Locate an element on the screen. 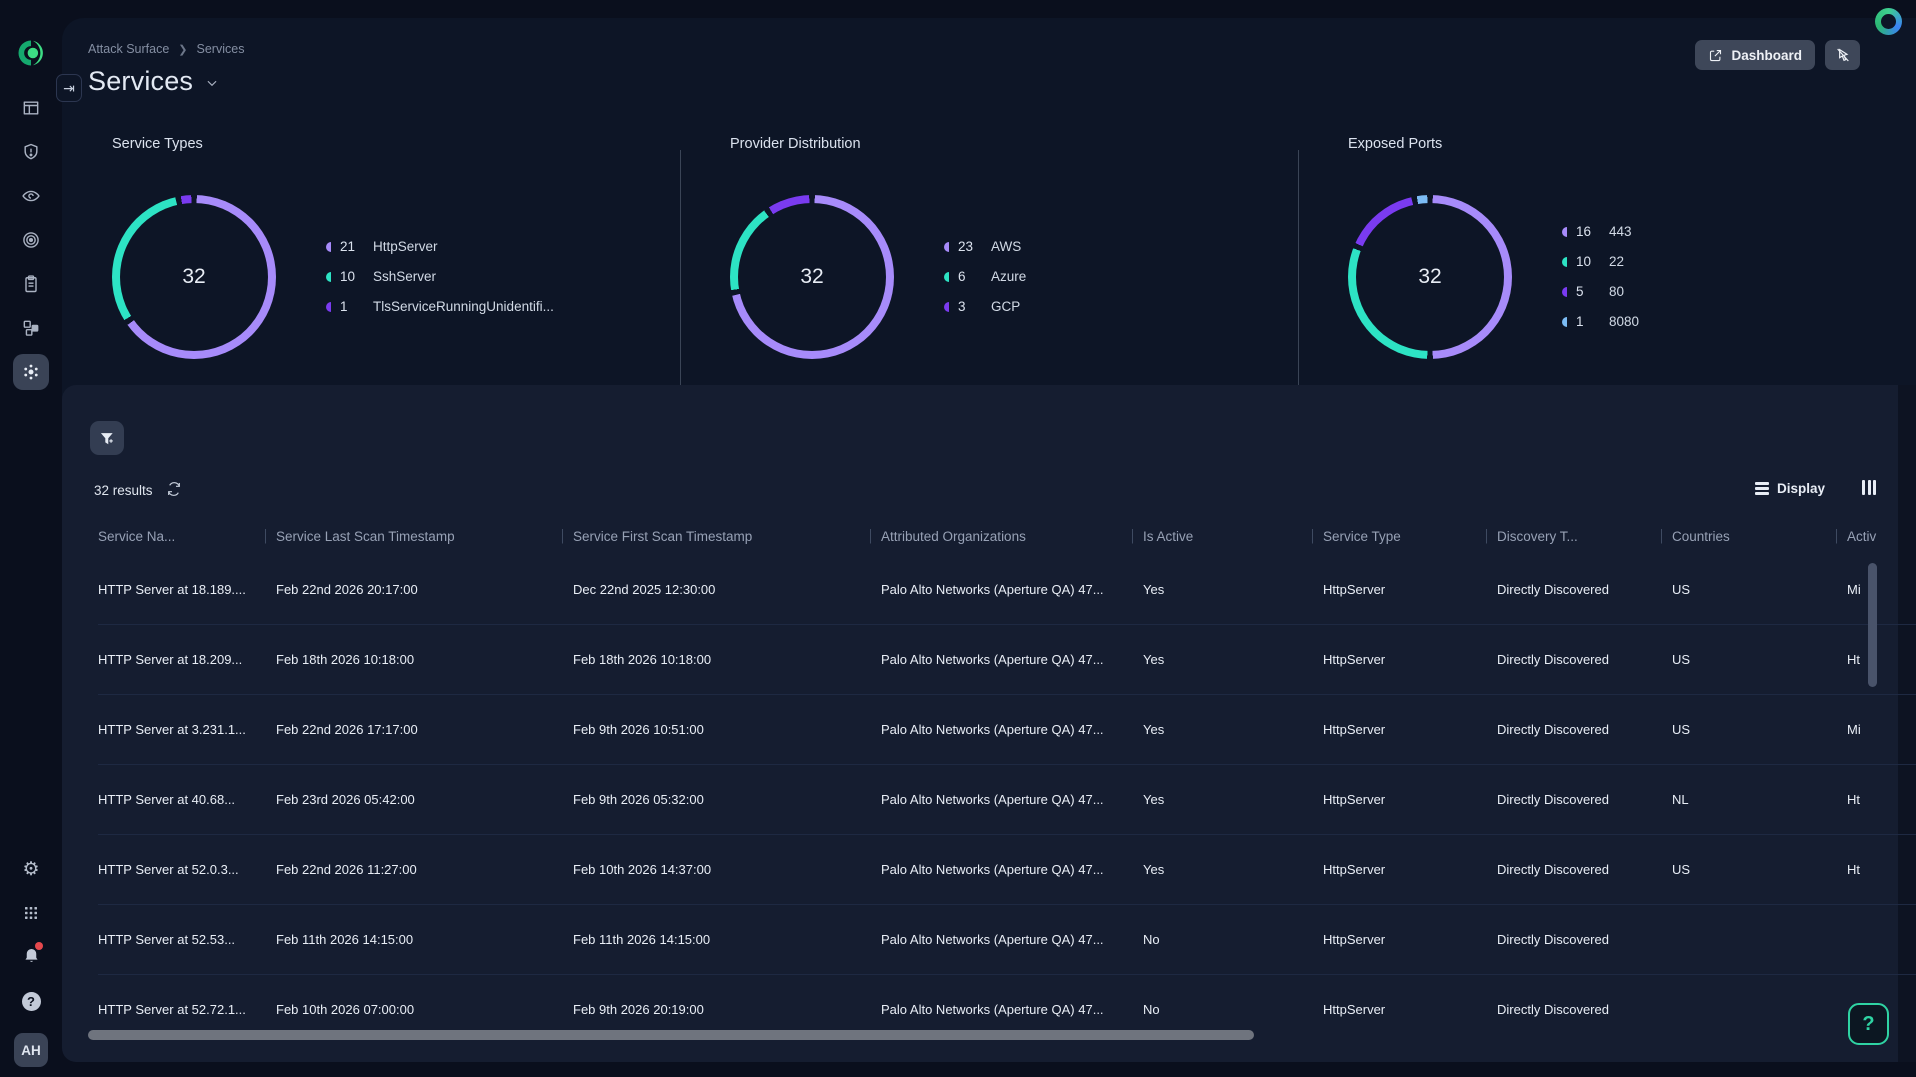 The height and width of the screenshot is (1077, 1916). status-ring-indicator is located at coordinates (1888, 21).